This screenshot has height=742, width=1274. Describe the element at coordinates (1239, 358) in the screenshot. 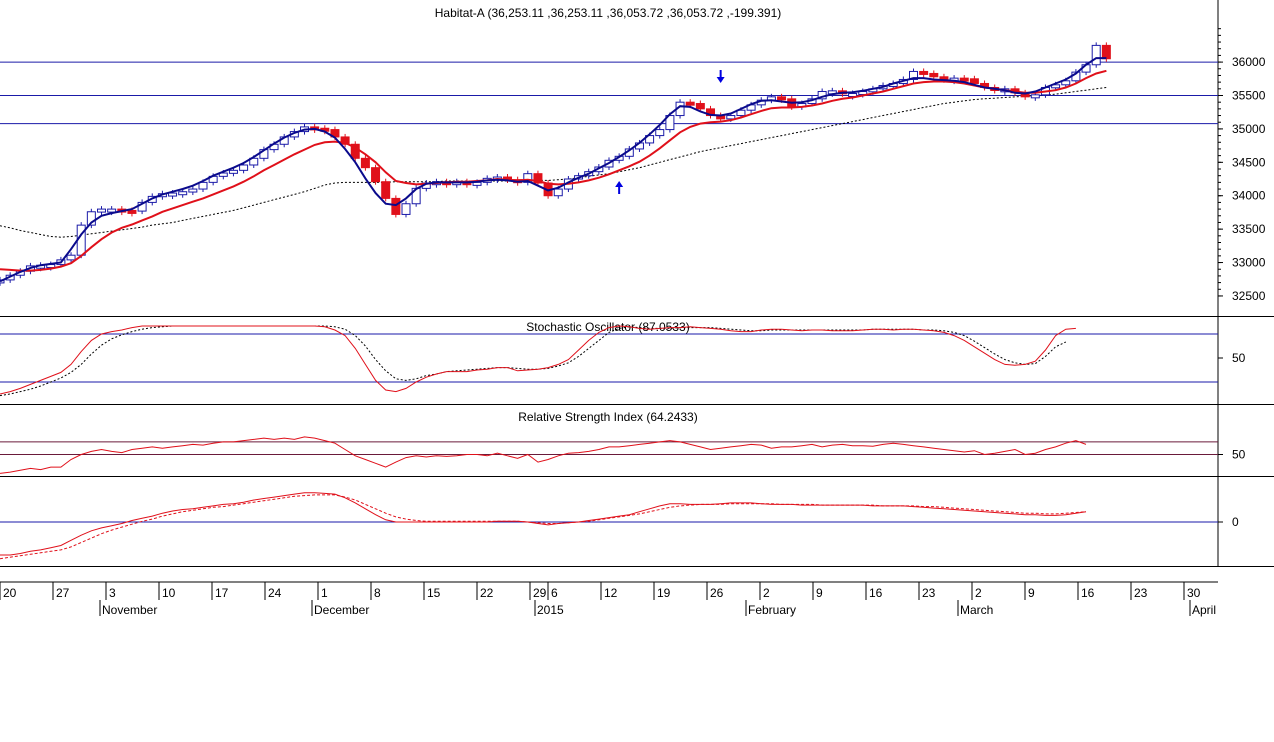

I see `stochastic-axis-label: 50` at that location.